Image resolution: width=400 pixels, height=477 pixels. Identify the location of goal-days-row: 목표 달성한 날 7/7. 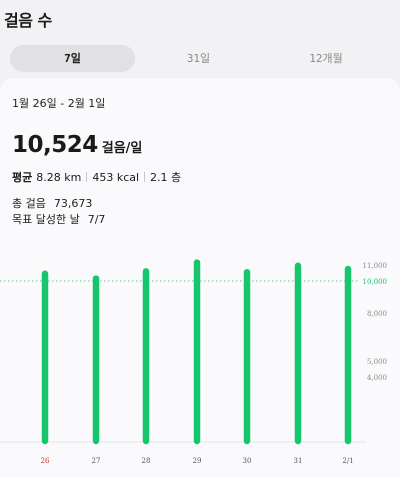
(58, 219).